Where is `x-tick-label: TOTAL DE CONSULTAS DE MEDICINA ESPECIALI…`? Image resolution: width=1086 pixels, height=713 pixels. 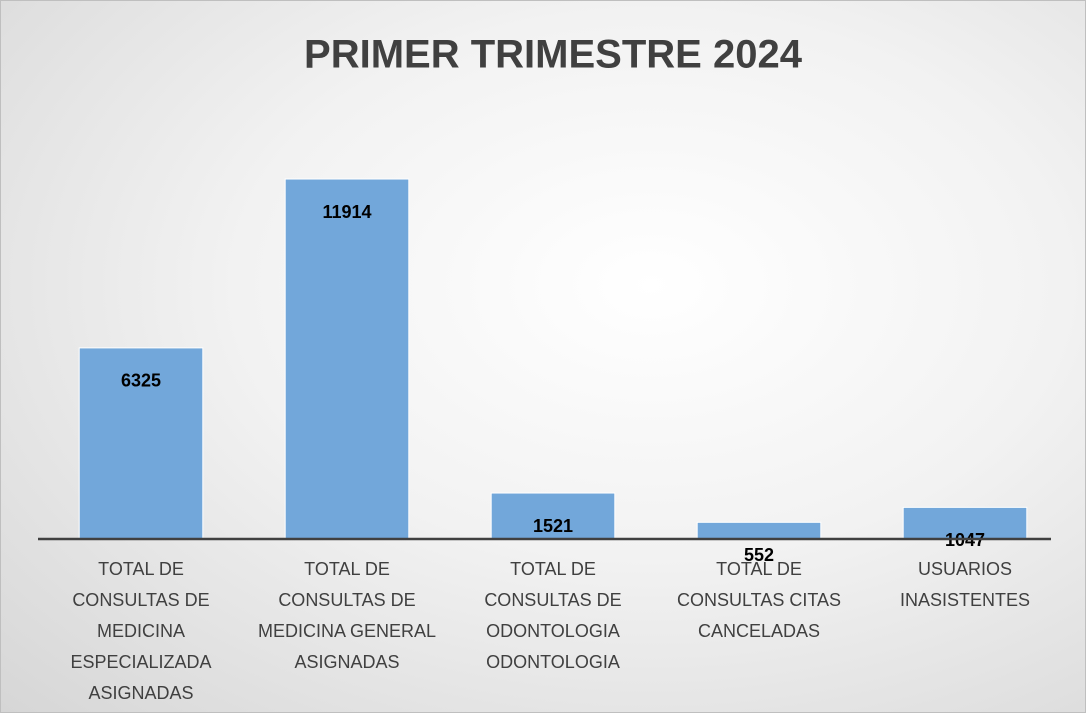
x-tick-label: TOTAL DE CONSULTAS DE MEDICINA ESPECIALI… is located at coordinates (141, 631).